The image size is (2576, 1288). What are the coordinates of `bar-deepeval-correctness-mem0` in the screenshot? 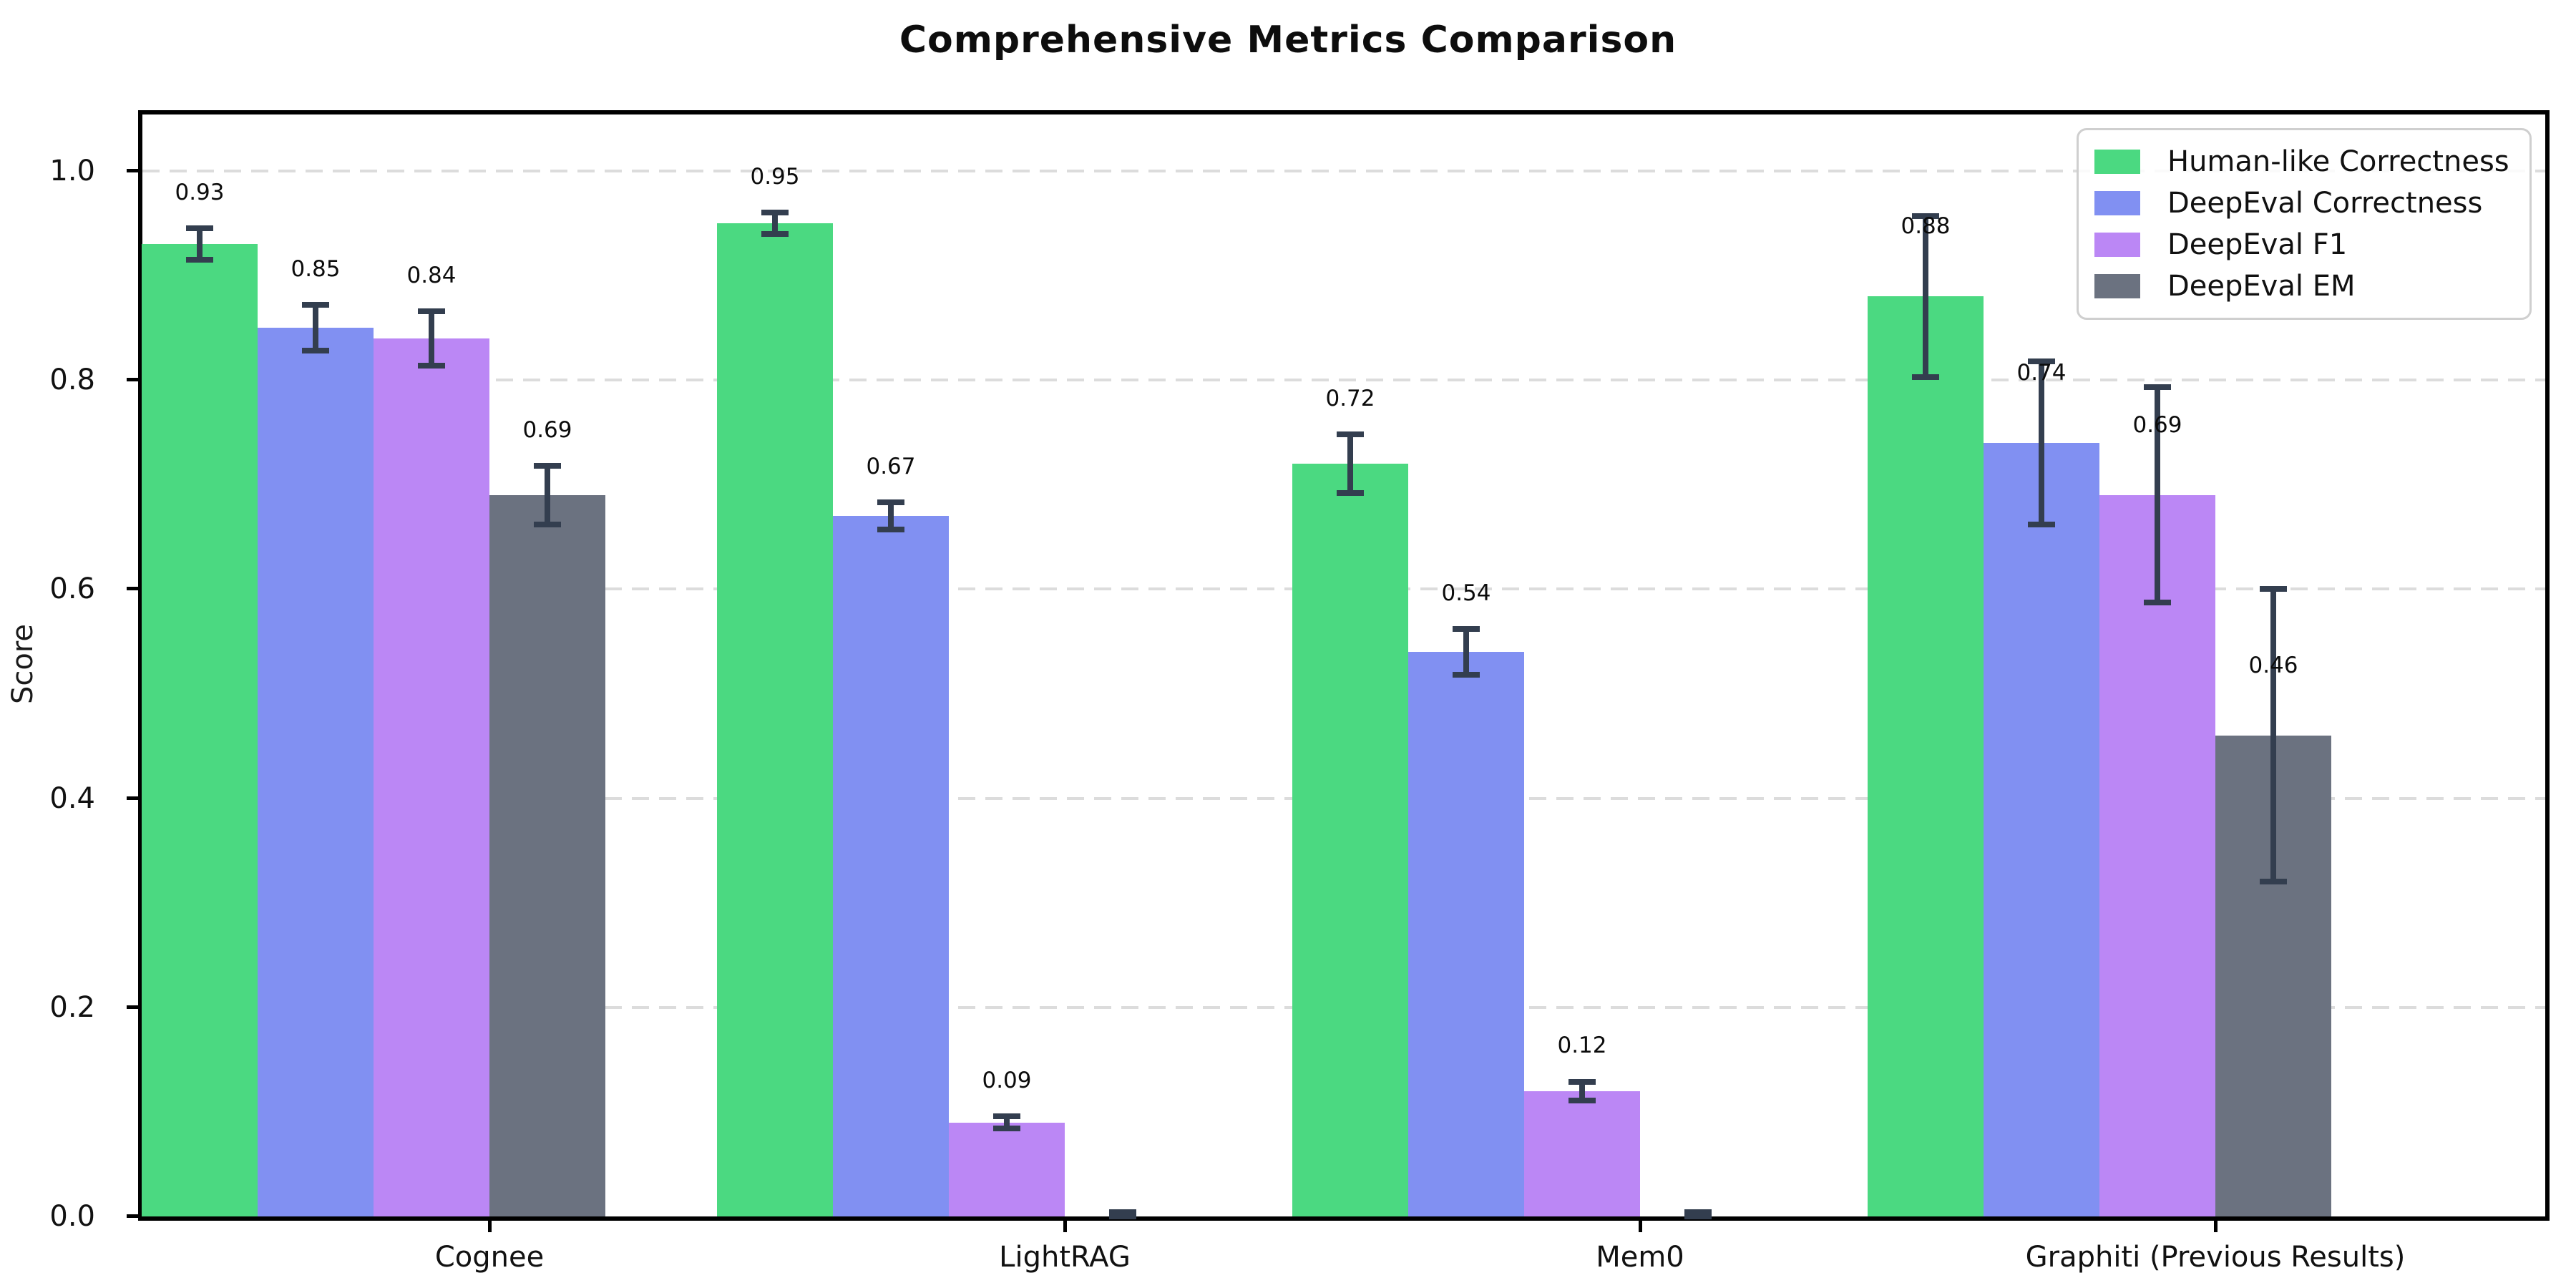 It's located at (1466, 934).